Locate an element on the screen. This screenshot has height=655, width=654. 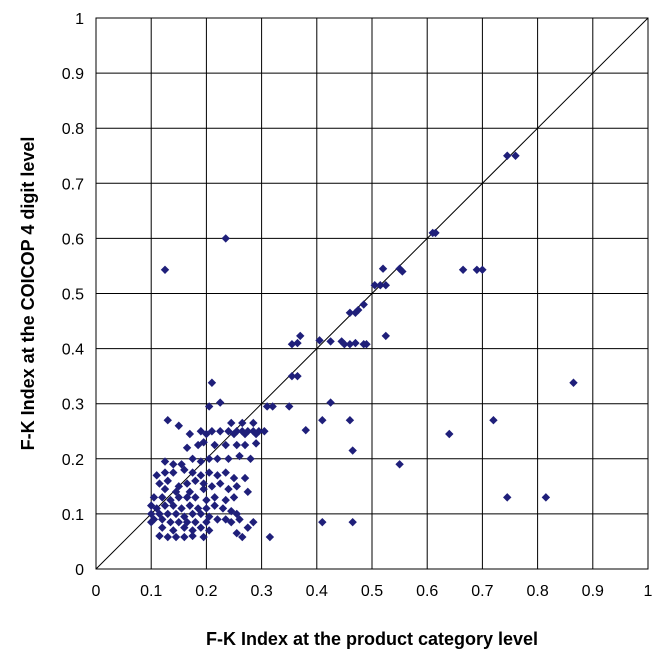
x-tick-label: 0.8 is located at coordinates (537, 591).